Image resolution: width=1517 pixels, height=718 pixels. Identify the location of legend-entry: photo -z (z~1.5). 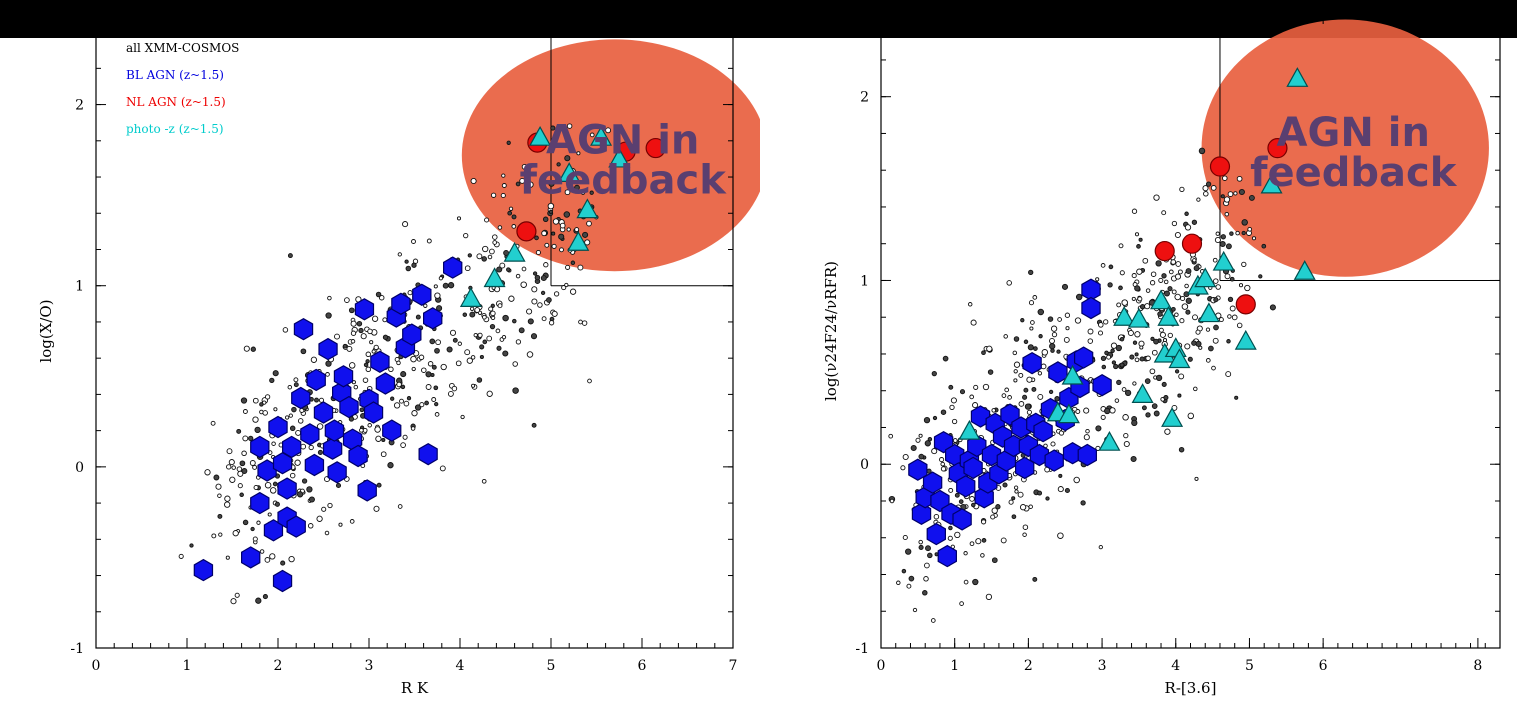
(175, 129).